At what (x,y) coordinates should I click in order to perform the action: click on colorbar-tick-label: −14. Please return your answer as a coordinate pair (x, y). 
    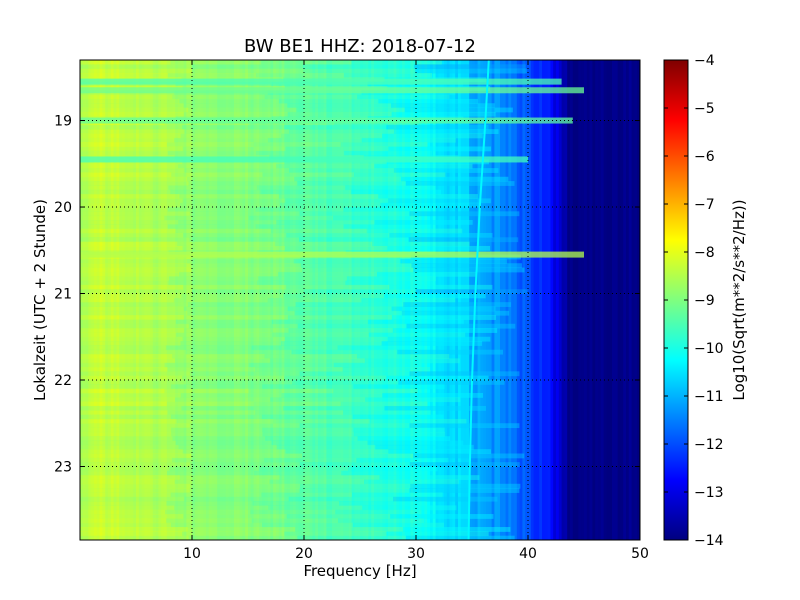
    Looking at the image, I should click on (709, 541).